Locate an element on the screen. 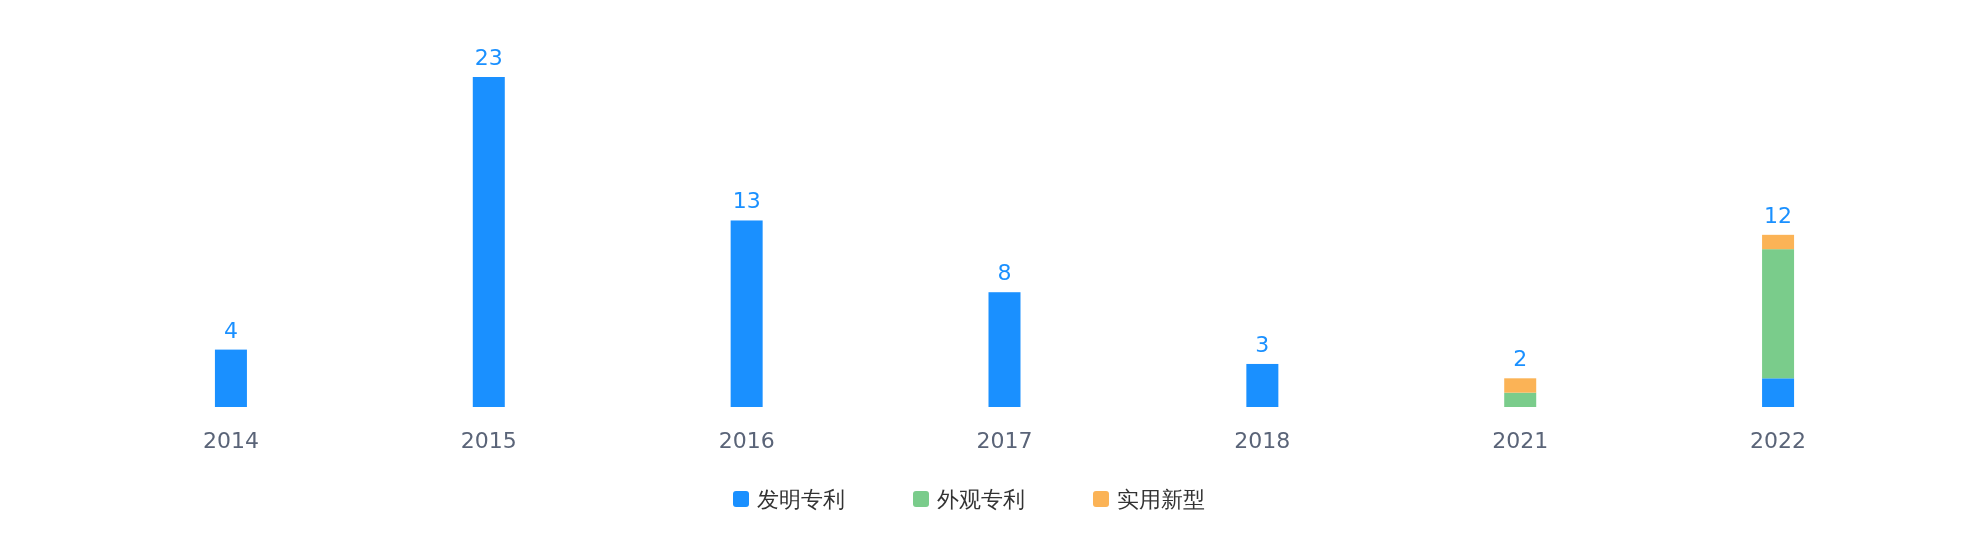  x-tick-label: 2018 is located at coordinates (1262, 440).